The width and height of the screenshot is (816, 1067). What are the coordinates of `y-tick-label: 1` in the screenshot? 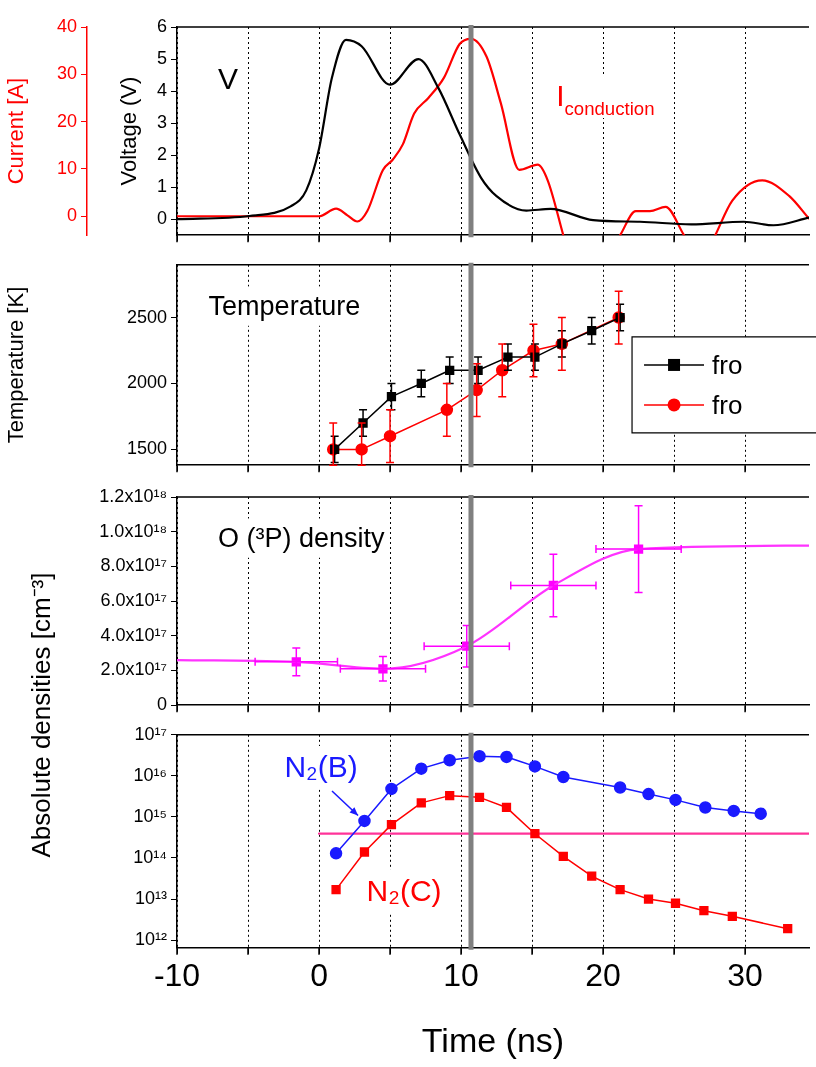 It's located at (161, 186).